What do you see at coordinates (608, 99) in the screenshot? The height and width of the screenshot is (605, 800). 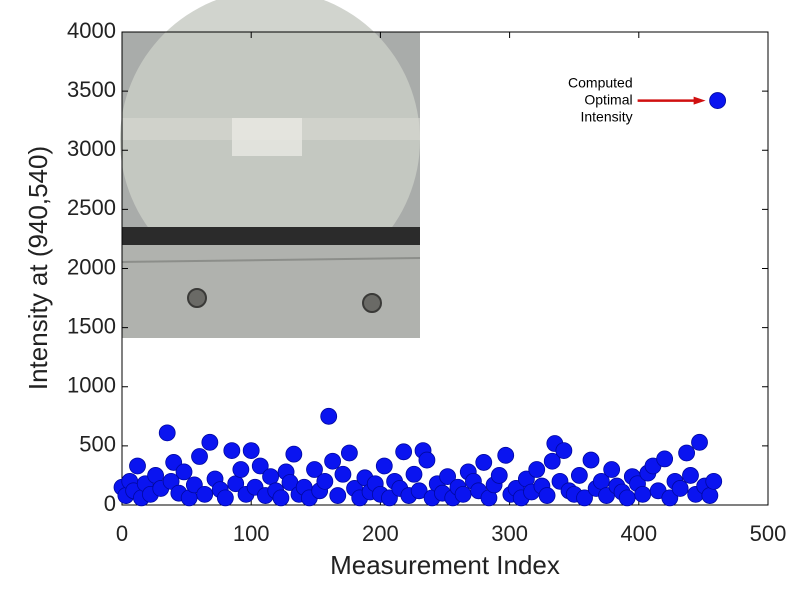 I see `annotation-text: Optimal` at bounding box center [608, 99].